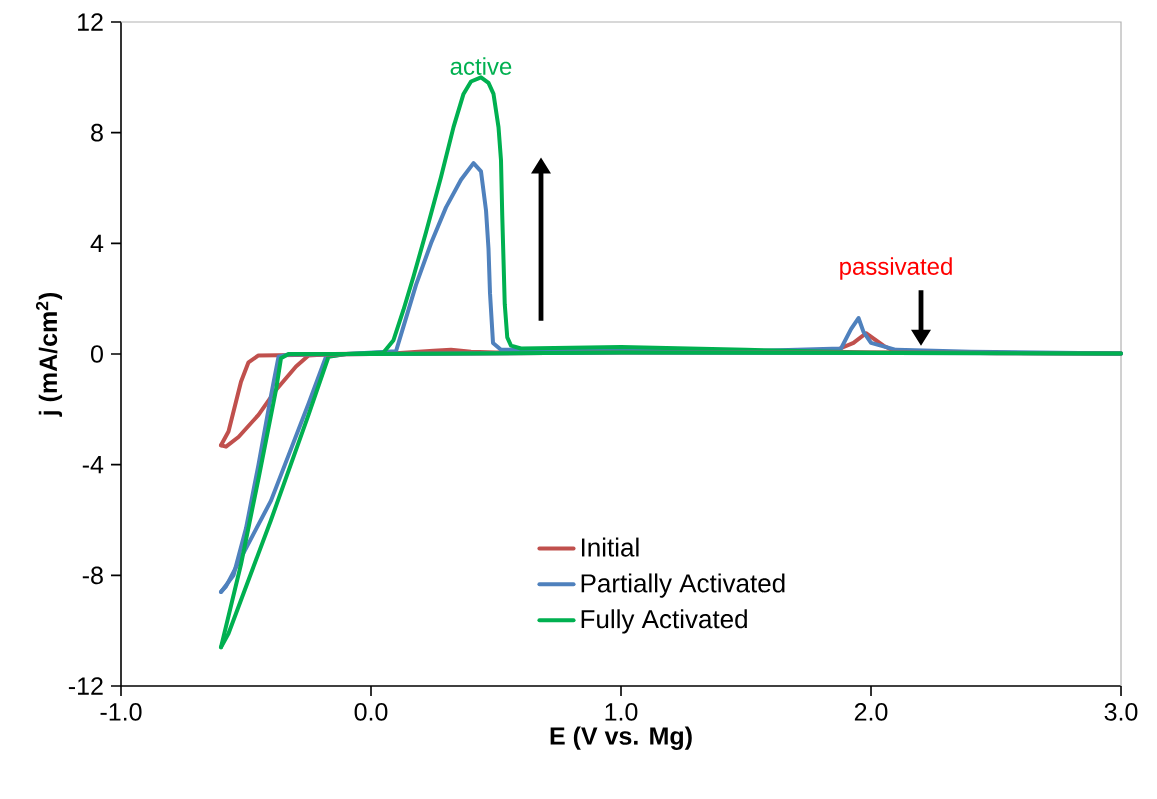 The height and width of the screenshot is (799, 1157). I want to click on x-tick-label: 2.0, so click(871, 712).